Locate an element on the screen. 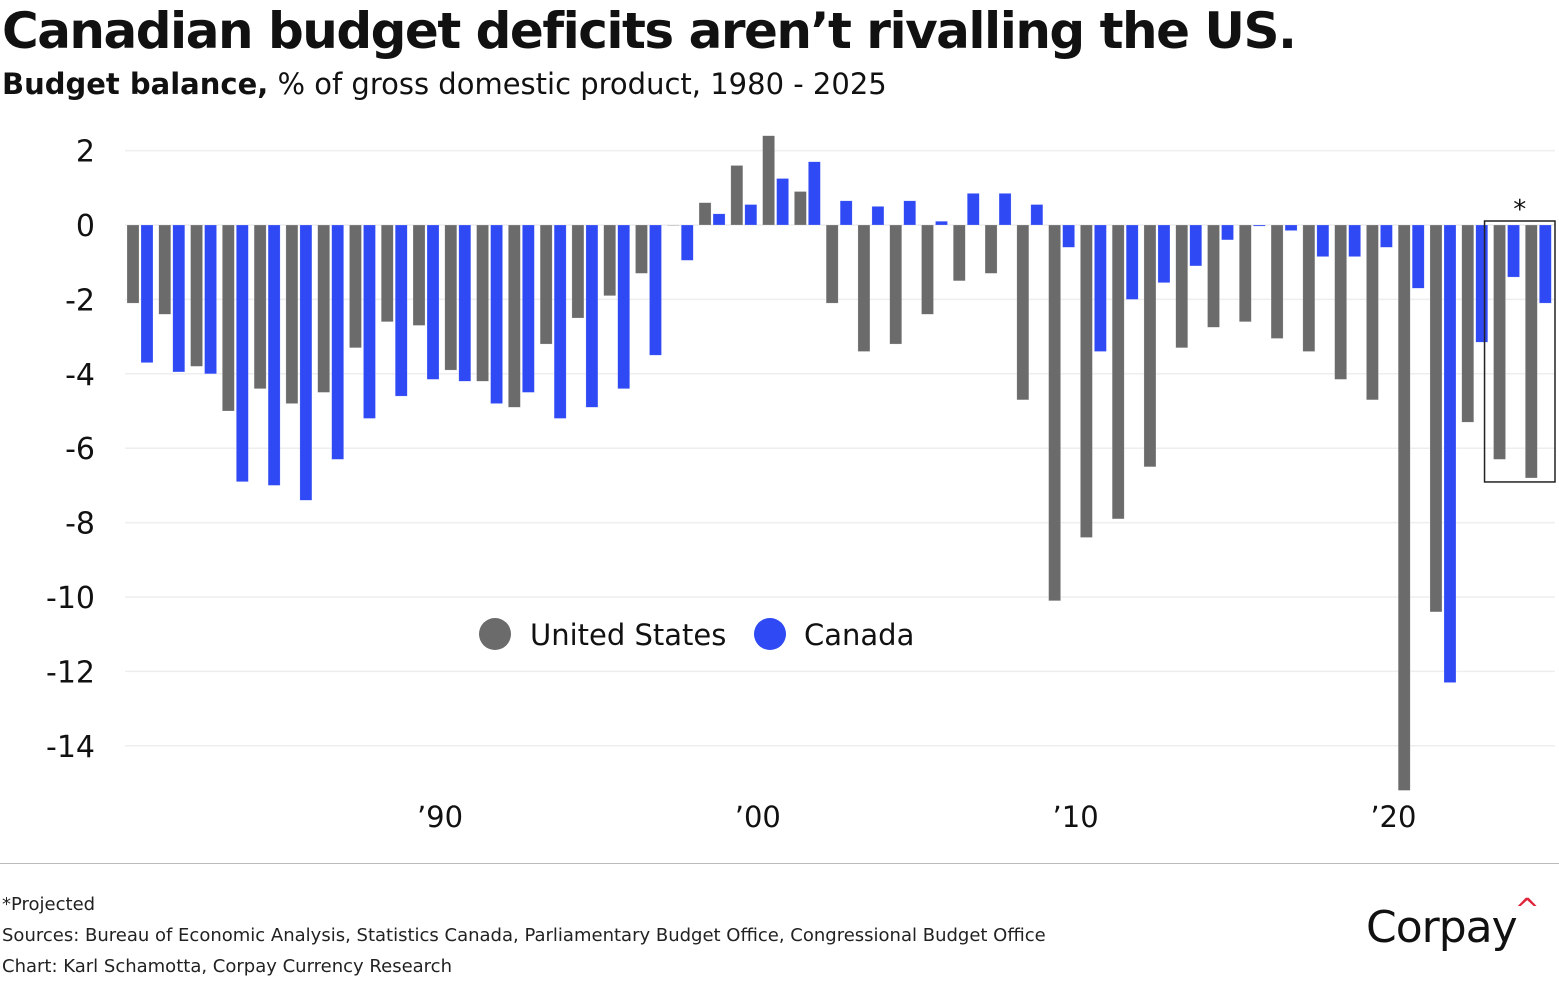  y-tick-label: -12 is located at coordinates (70, 672).